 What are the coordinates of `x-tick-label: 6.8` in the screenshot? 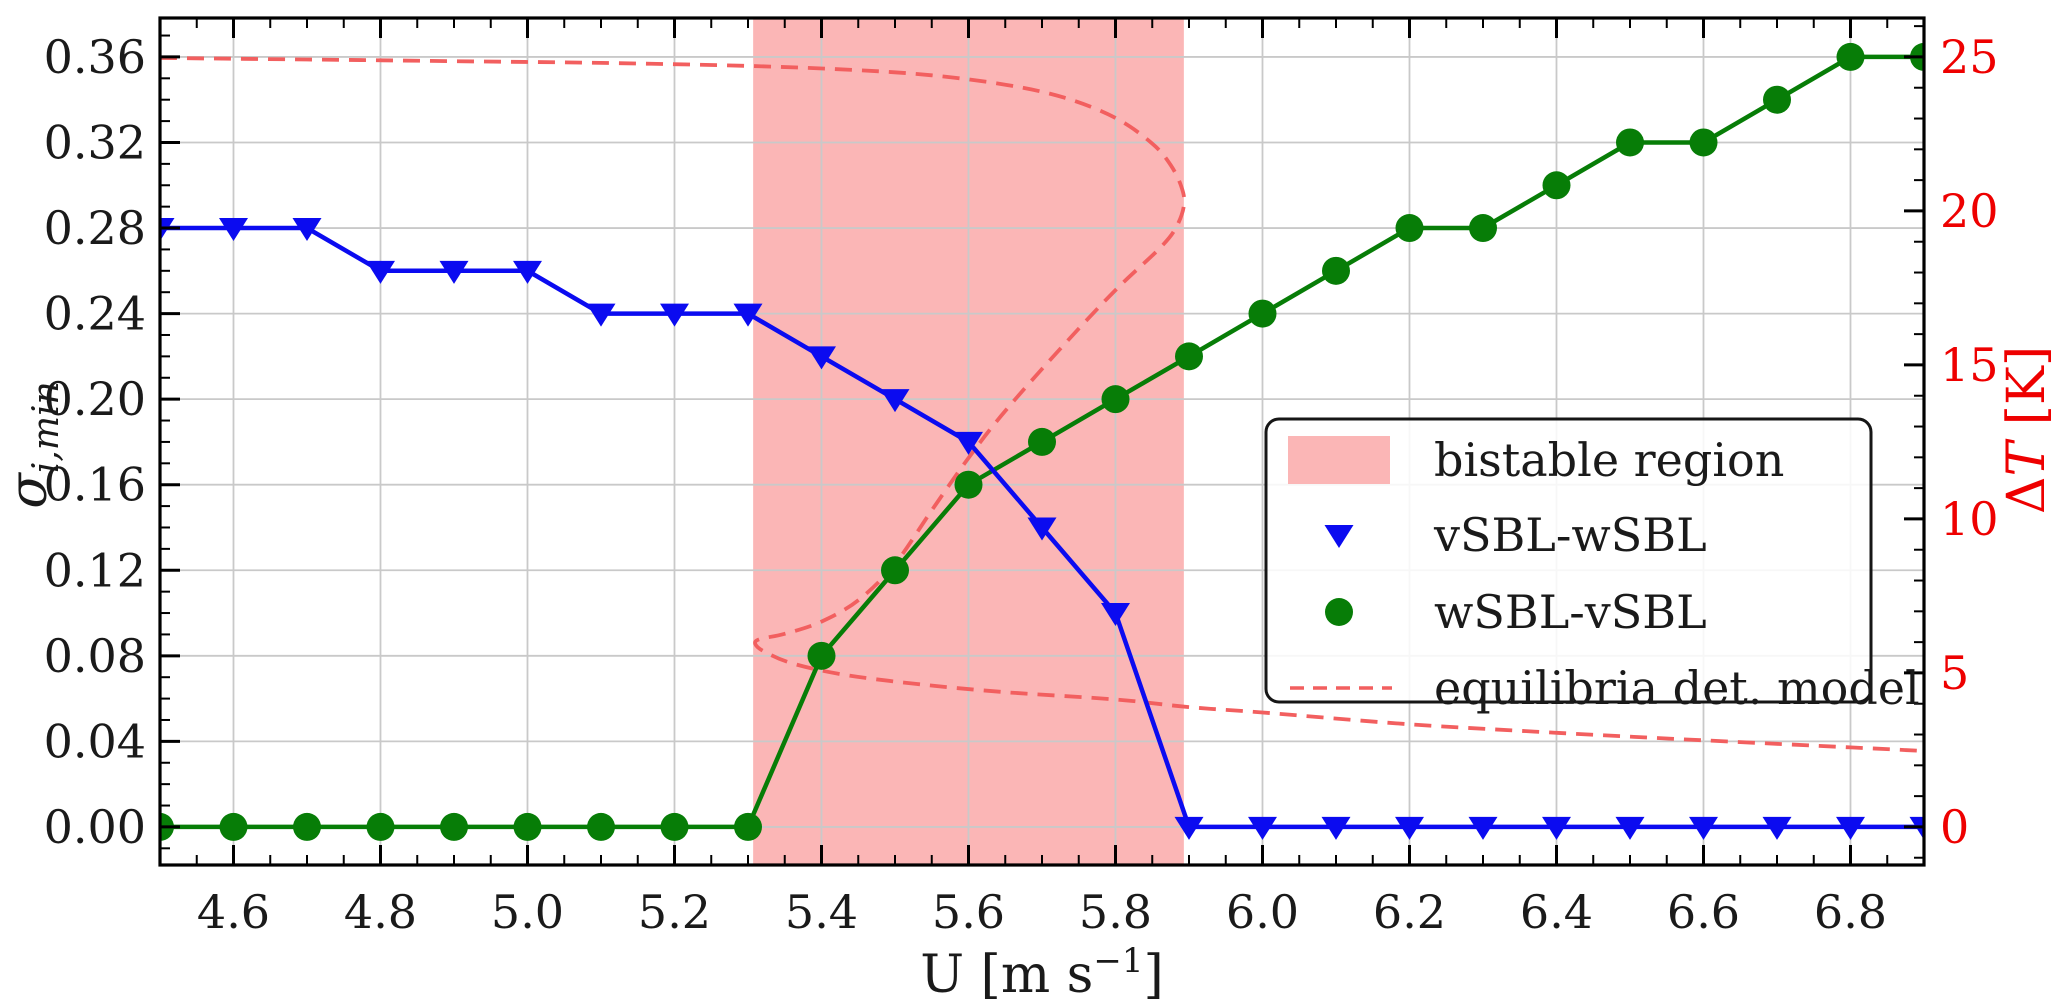 It's located at (1850, 912).